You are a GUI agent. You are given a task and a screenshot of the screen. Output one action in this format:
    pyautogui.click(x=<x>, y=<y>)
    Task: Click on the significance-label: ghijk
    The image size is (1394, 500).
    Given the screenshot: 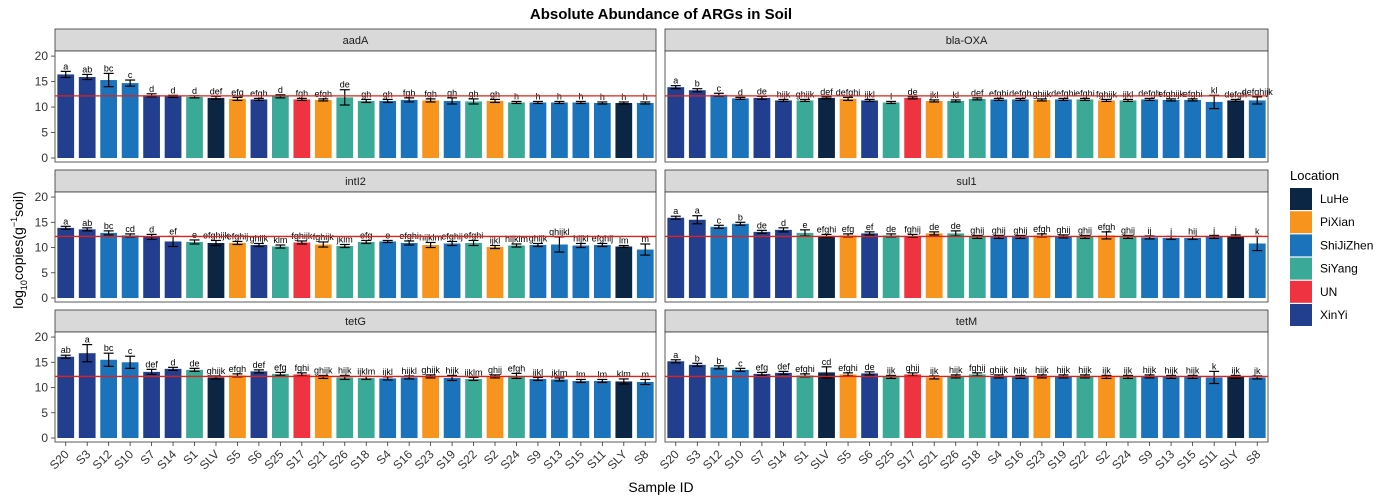 What is the action you would take?
    pyautogui.click(x=538, y=238)
    